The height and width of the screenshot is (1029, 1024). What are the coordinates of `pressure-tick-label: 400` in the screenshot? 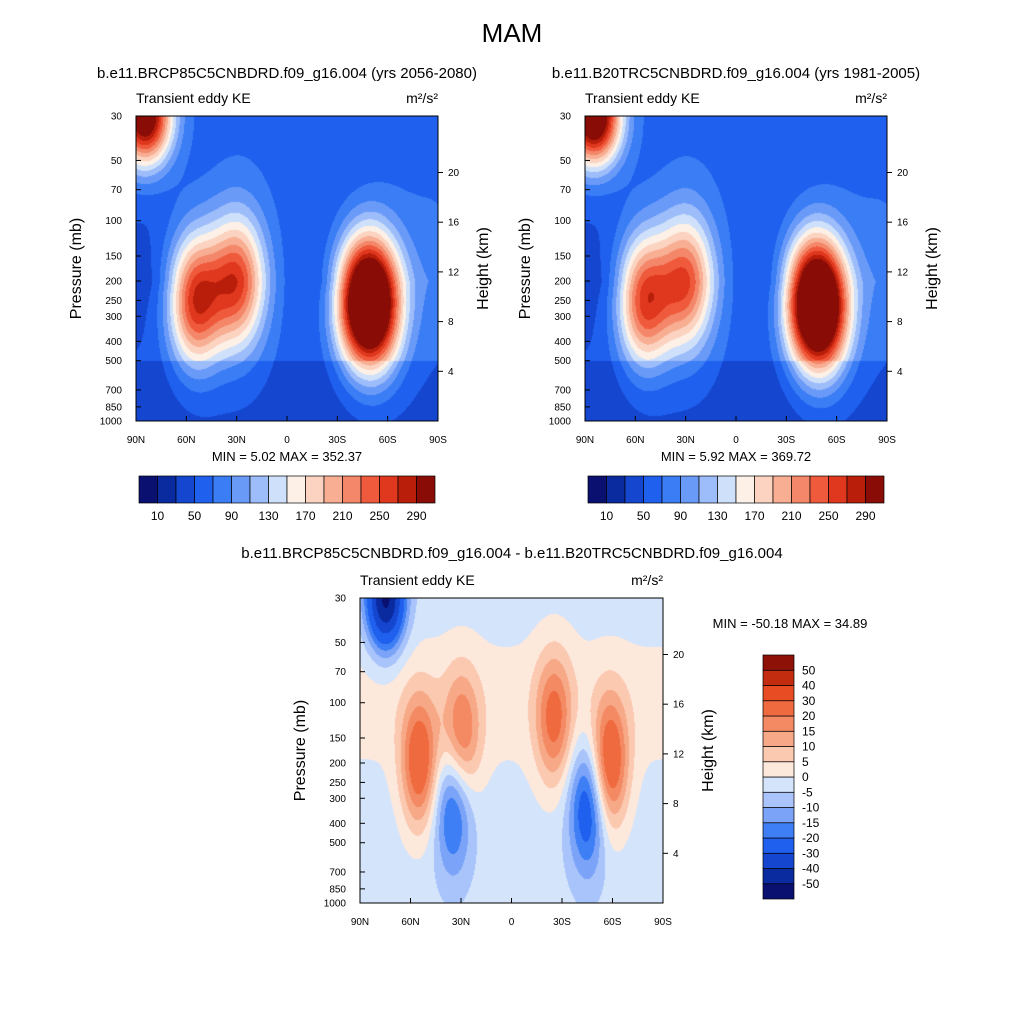 It's located at (113, 342).